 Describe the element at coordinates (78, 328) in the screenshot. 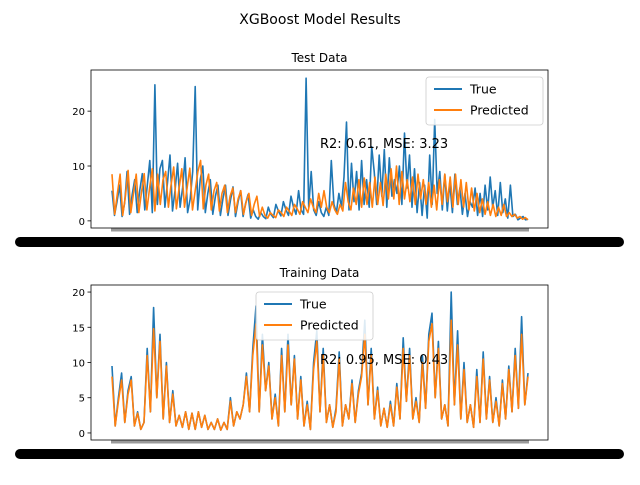

I see `y-tick-label: 15` at that location.